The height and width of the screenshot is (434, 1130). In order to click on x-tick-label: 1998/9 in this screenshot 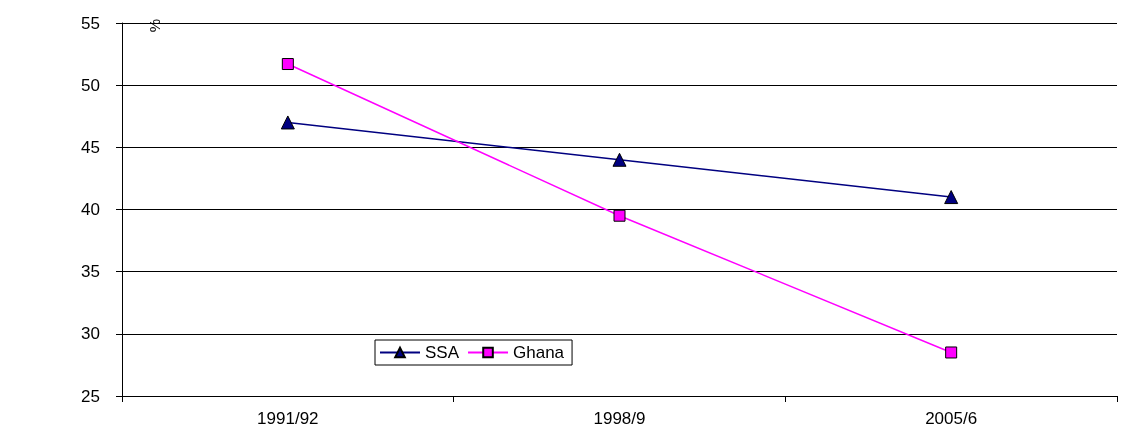, I will do `click(619, 418)`.